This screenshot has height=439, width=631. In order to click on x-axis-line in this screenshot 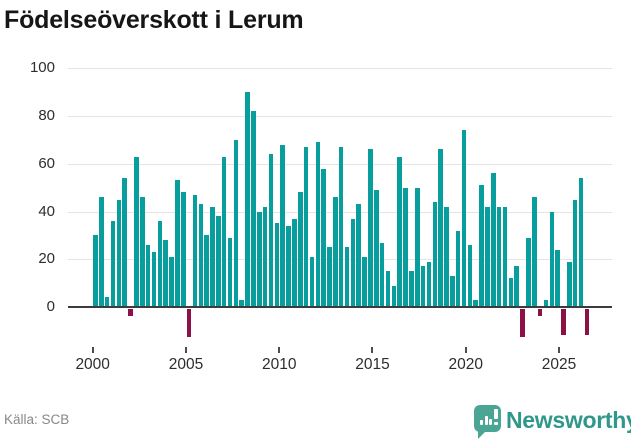, I will do `click(340, 307)`.